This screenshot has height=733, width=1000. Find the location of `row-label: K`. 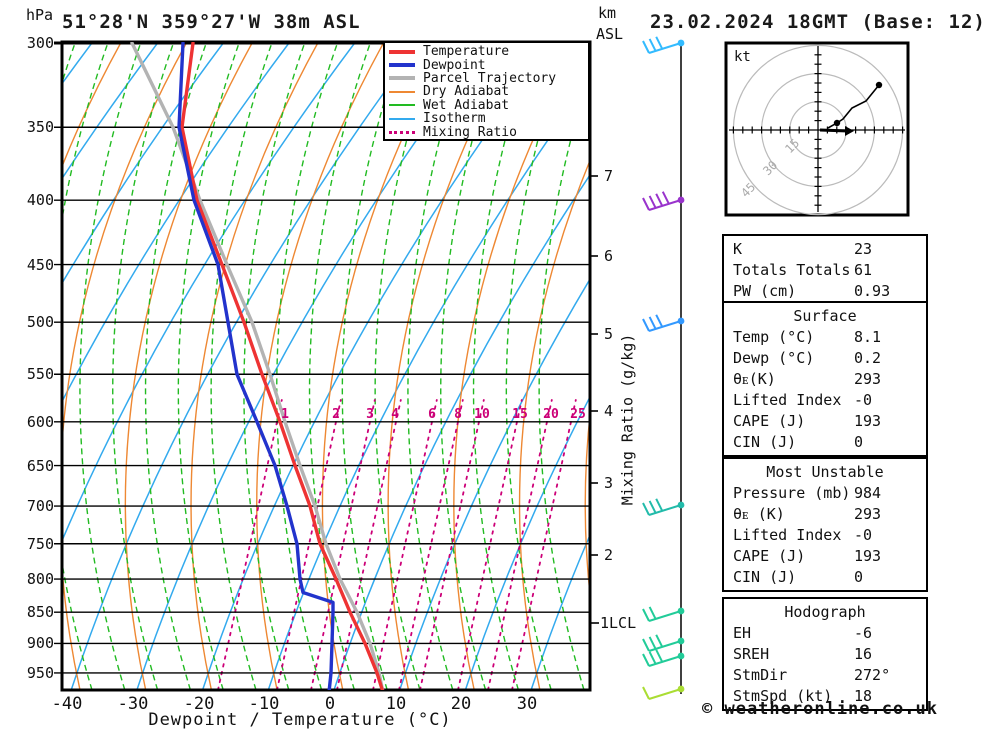

row-label: K is located at coordinates (738, 249).